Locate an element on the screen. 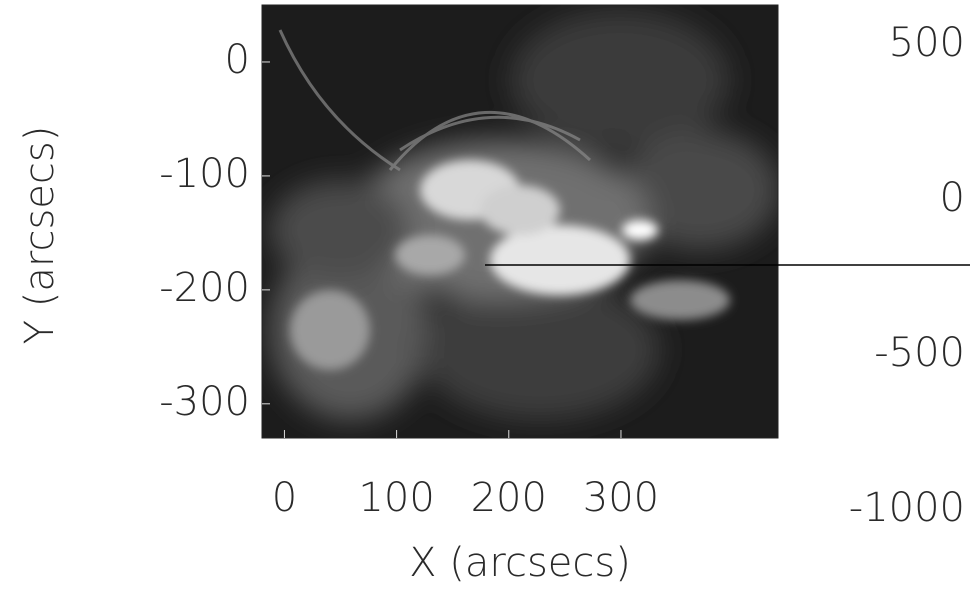 This screenshot has width=970, height=597. y2-tick-label: -1000 is located at coordinates (907, 508).